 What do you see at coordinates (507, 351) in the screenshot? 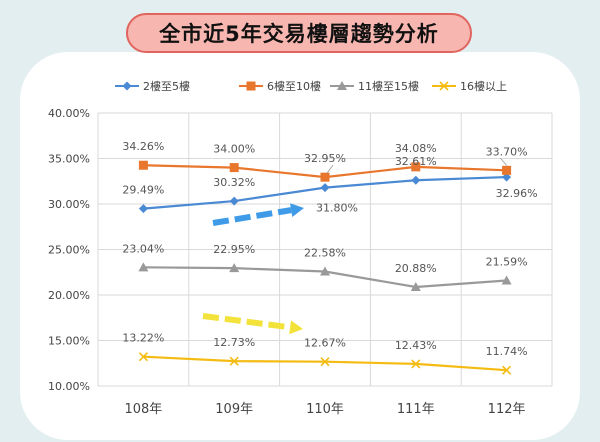
I see `data-label: 11.74%` at bounding box center [507, 351].